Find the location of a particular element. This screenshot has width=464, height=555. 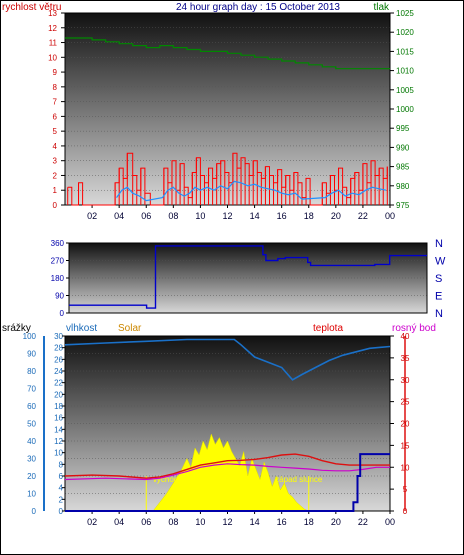

pressure-tick-label: 980 is located at coordinates (403, 186).